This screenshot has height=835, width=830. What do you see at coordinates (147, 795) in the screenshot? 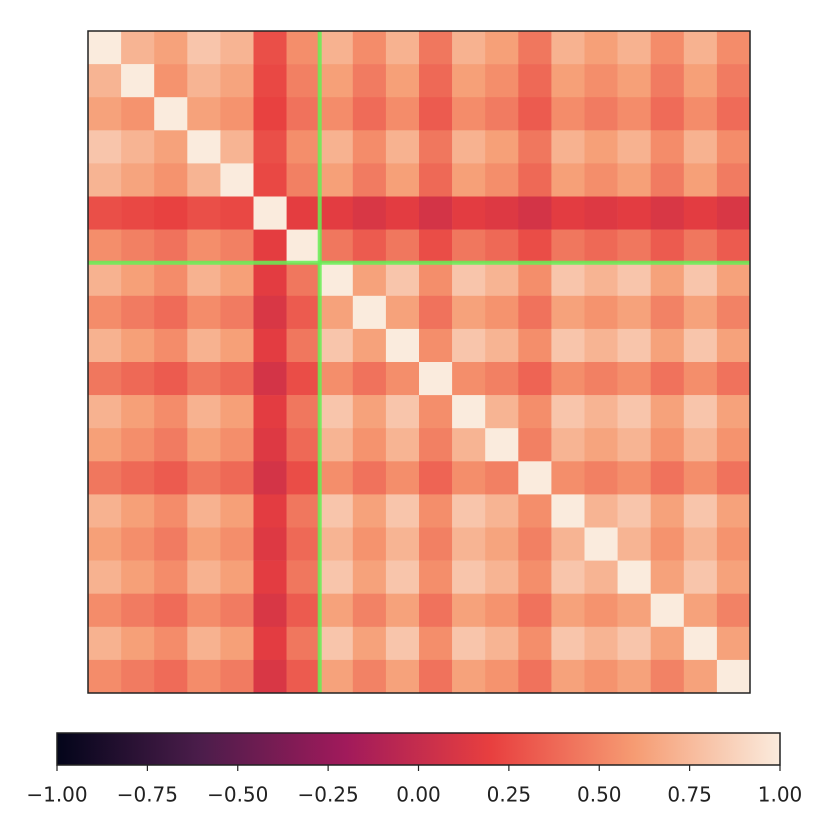
I see `colorbar-tick-label: −0.75` at bounding box center [147, 795].